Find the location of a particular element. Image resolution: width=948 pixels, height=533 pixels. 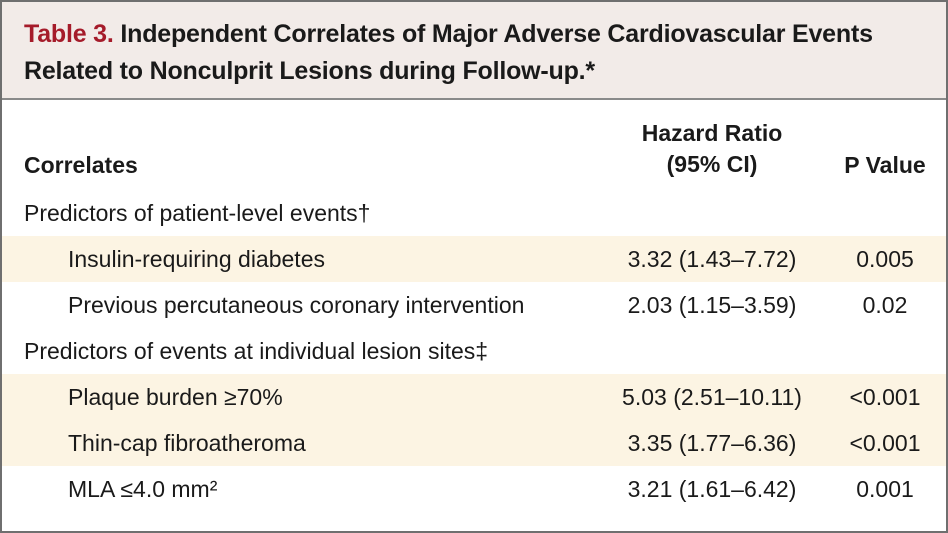

correlate-label: Insulin-requiring diabetes is located at coordinates (196, 259).